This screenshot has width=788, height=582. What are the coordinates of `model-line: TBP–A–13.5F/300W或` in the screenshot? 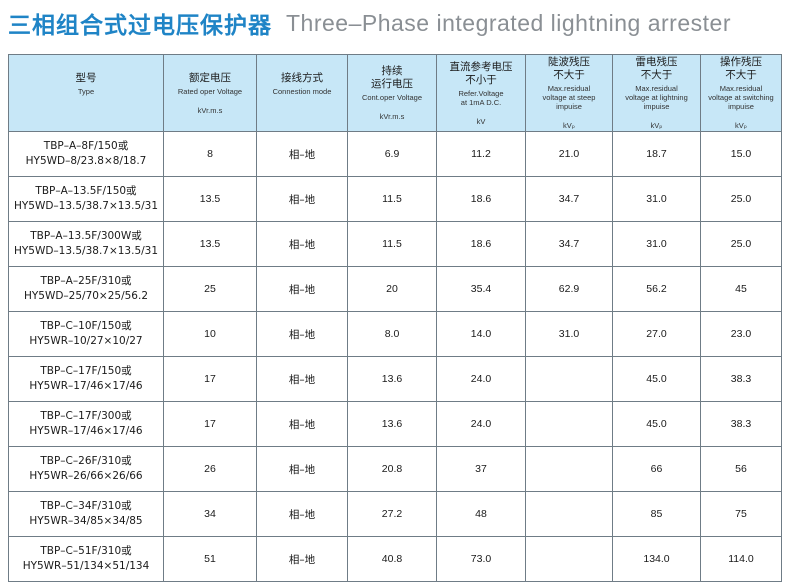 It's located at (86, 236).